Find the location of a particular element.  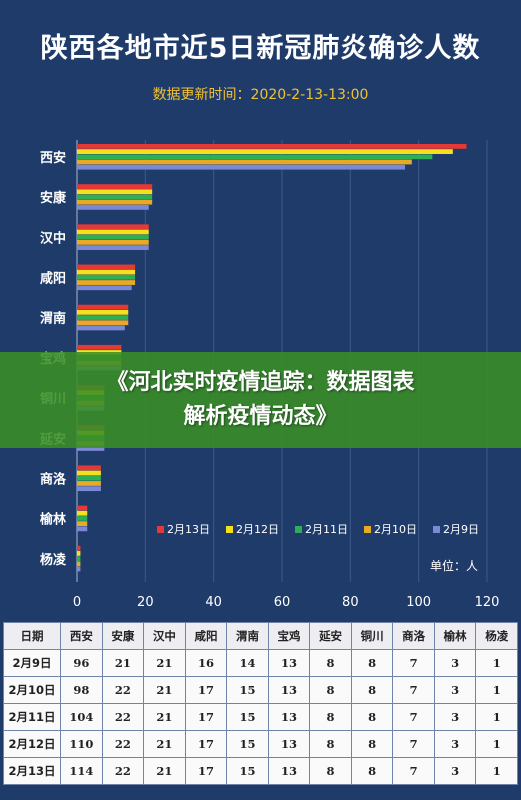

table-row: 2月13日 114 22 21 17 15 13 8 8 7 3 1 is located at coordinates (260, 771).